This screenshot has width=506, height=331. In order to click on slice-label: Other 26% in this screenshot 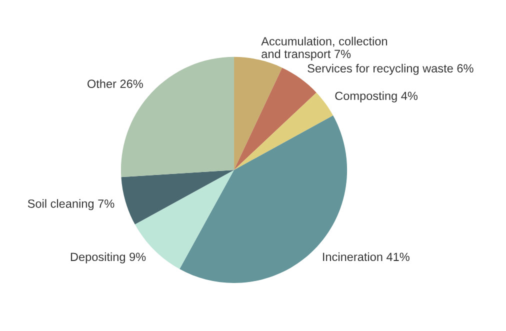, I will do `click(115, 83)`.